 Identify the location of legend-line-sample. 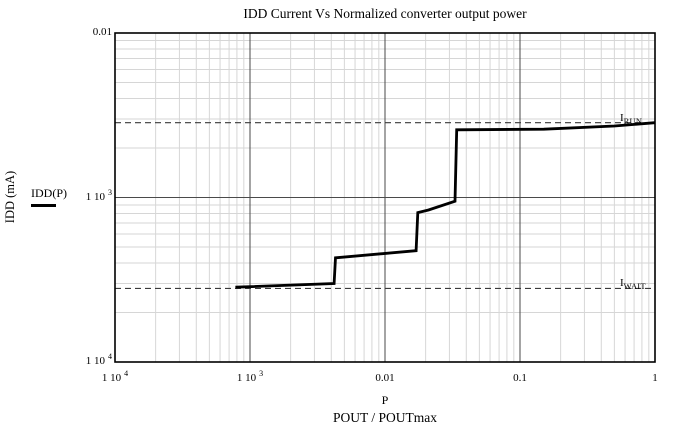
(43, 205).